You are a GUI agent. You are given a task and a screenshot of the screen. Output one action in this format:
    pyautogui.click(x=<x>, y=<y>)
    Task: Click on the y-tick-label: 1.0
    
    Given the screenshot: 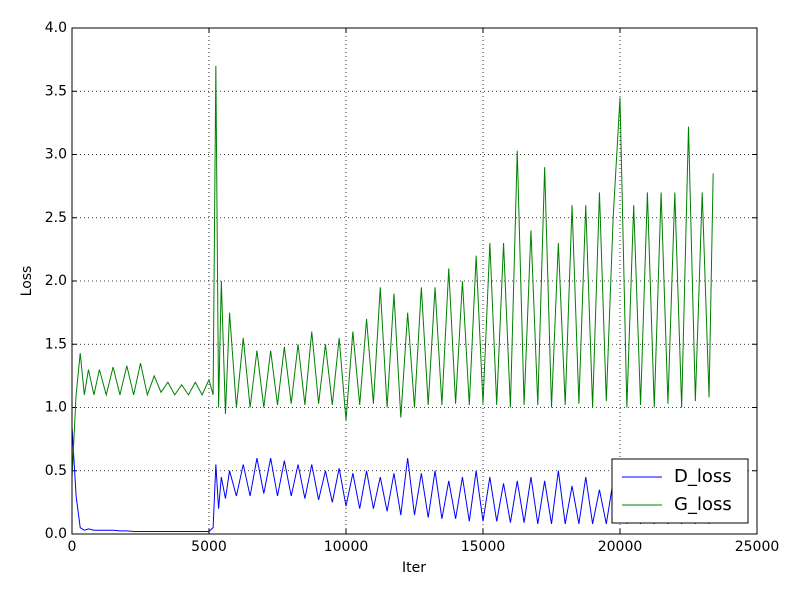 What is the action you would take?
    pyautogui.click(x=56, y=408)
    